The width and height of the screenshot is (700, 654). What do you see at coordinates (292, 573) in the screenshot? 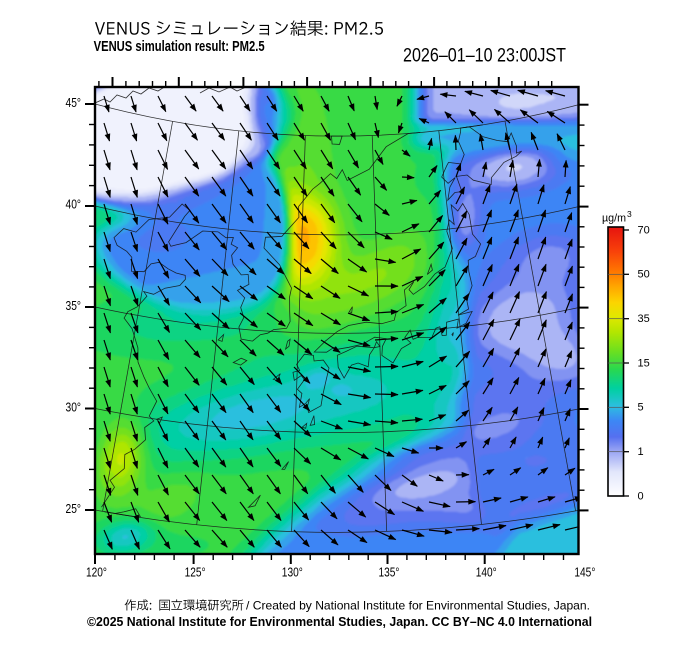
I see `svg-text: 130°` at bounding box center [292, 573].